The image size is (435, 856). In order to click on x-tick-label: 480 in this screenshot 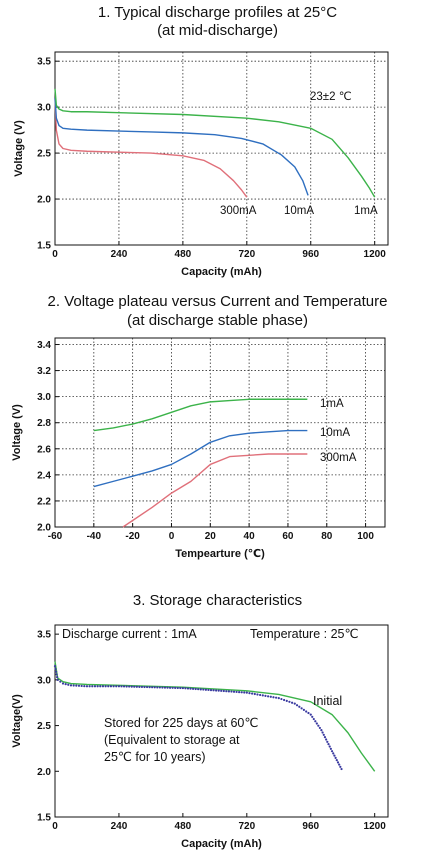, I will do `click(183, 254)`.